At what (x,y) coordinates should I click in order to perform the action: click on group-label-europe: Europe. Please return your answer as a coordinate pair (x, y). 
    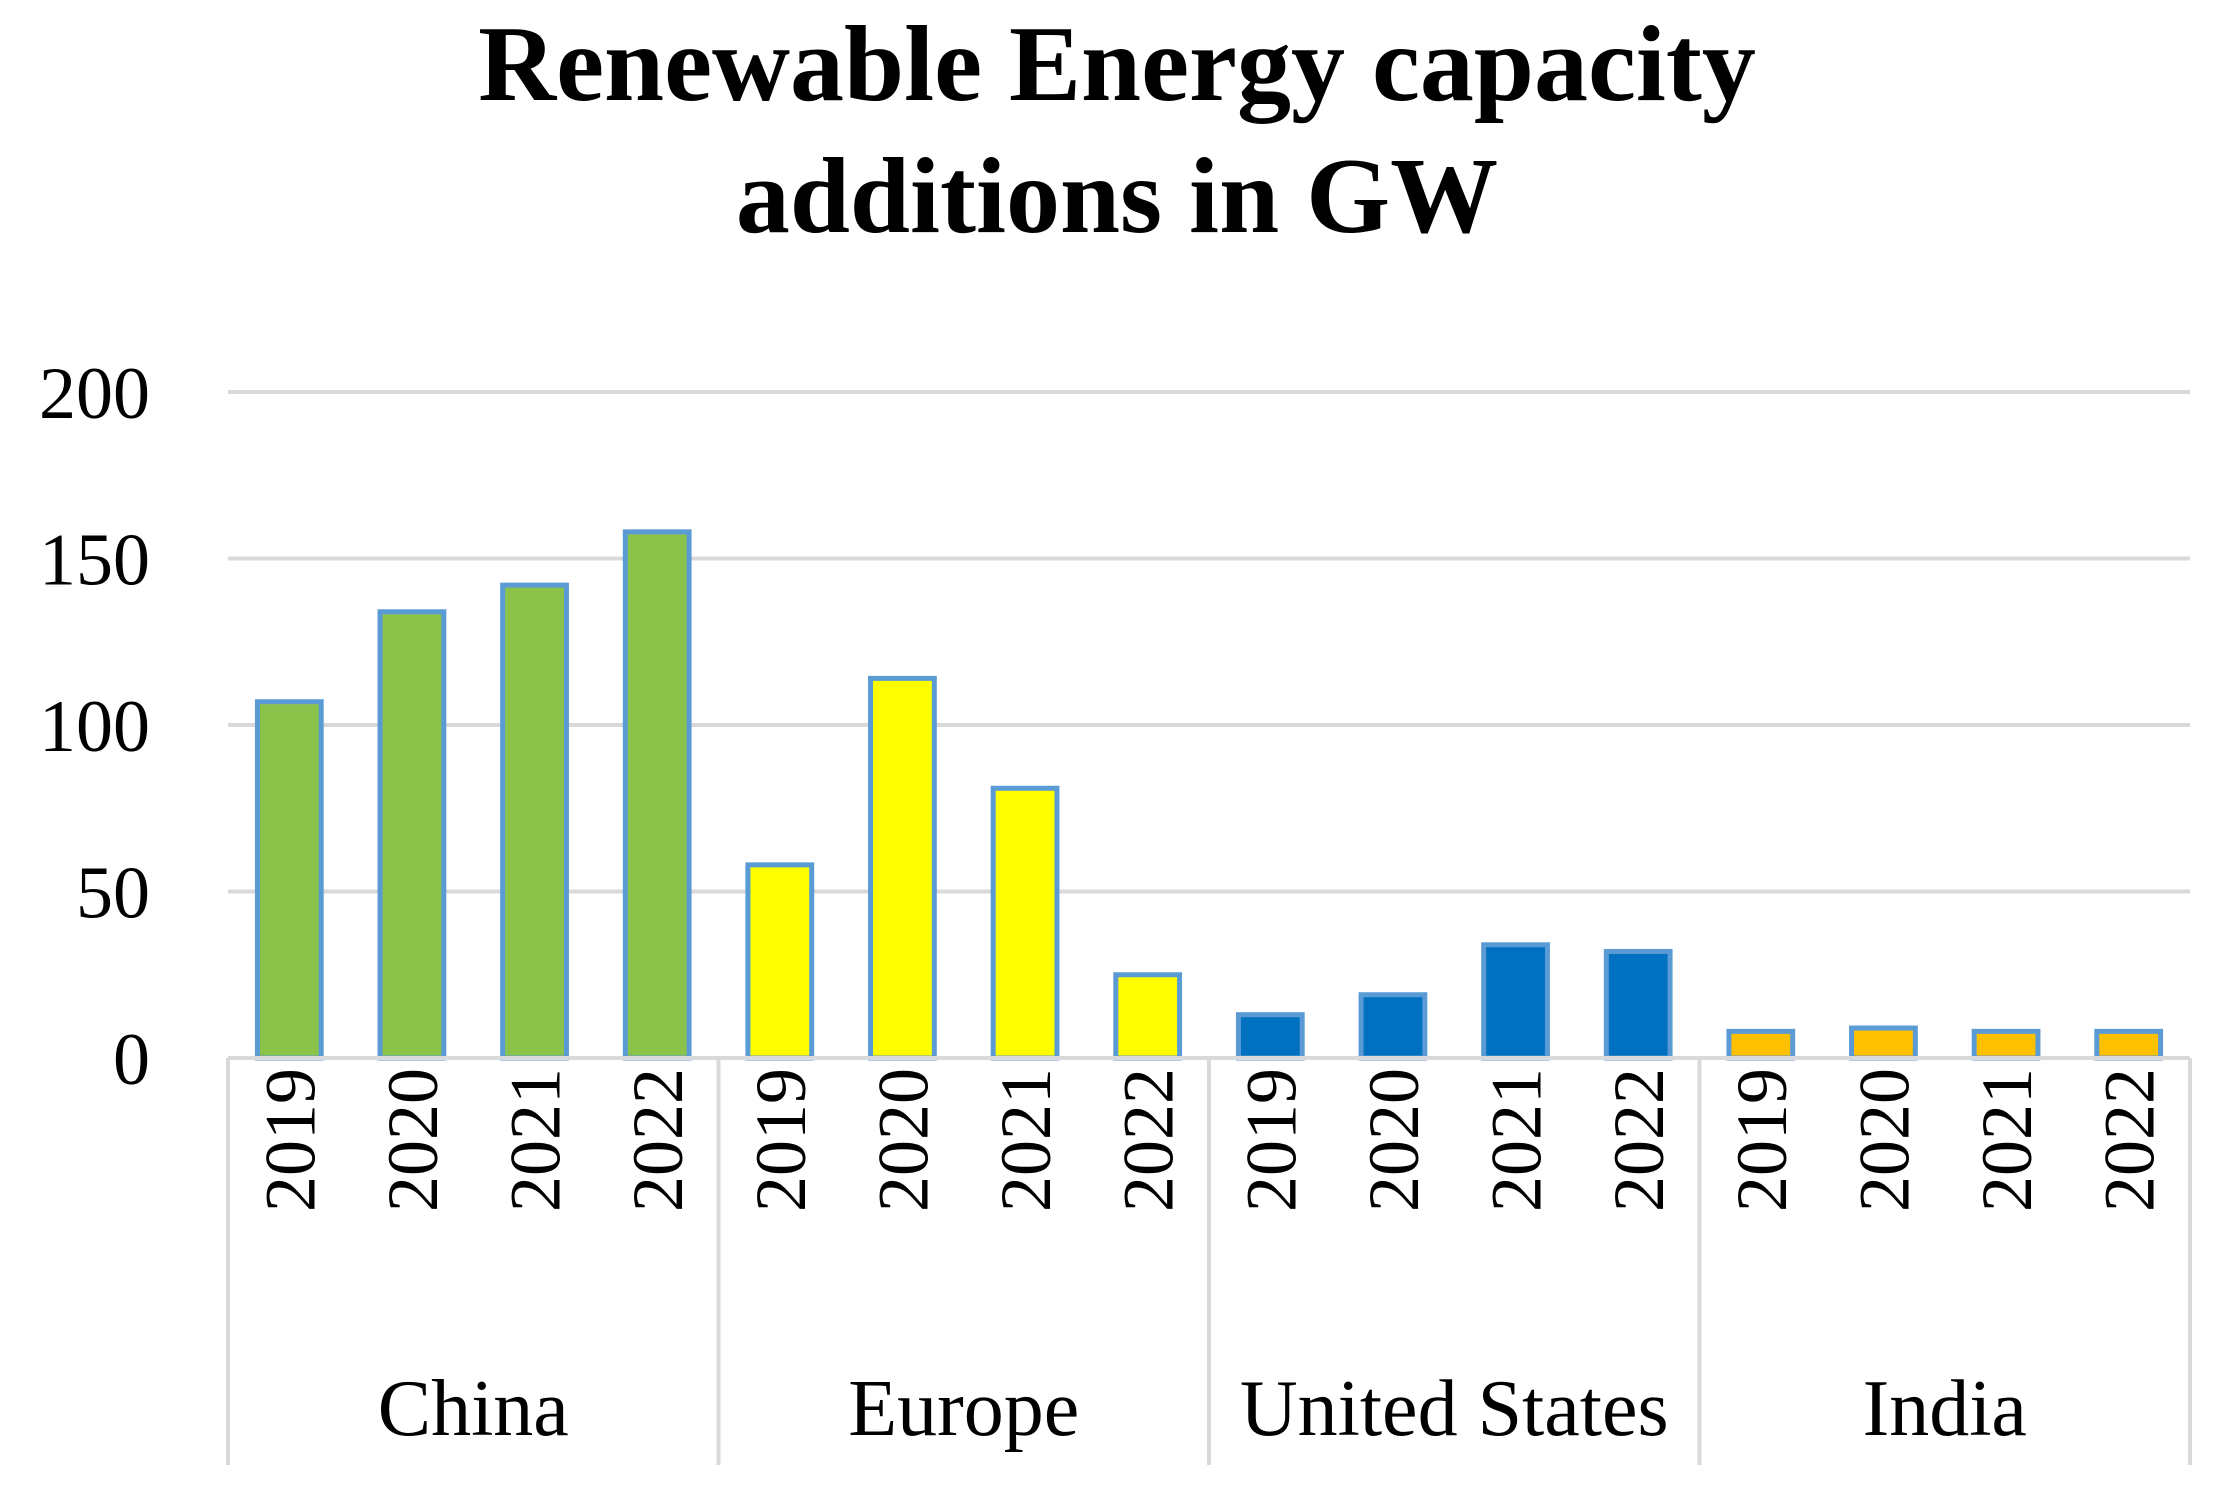
    Looking at the image, I should click on (963, 1409).